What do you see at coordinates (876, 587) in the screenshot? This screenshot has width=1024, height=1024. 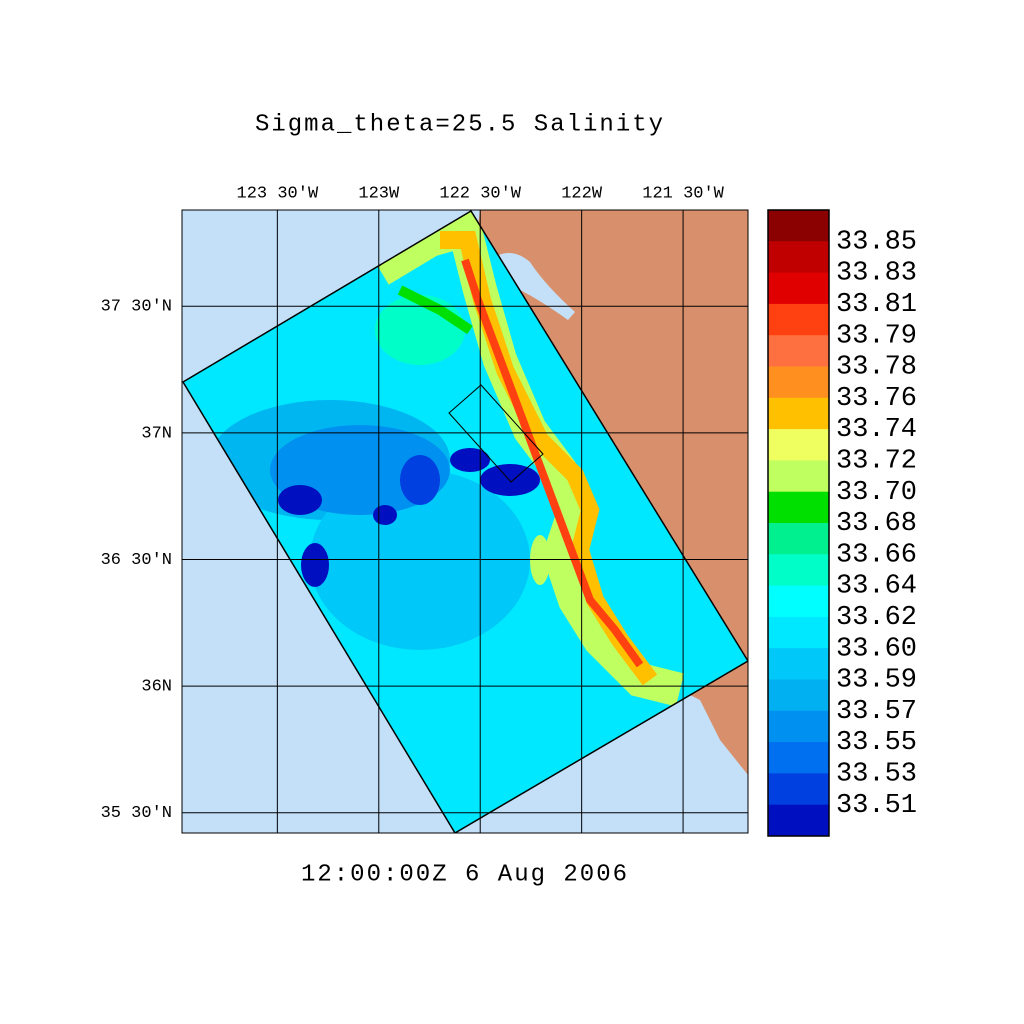 I see `colorbar-label: 33.64` at bounding box center [876, 587].